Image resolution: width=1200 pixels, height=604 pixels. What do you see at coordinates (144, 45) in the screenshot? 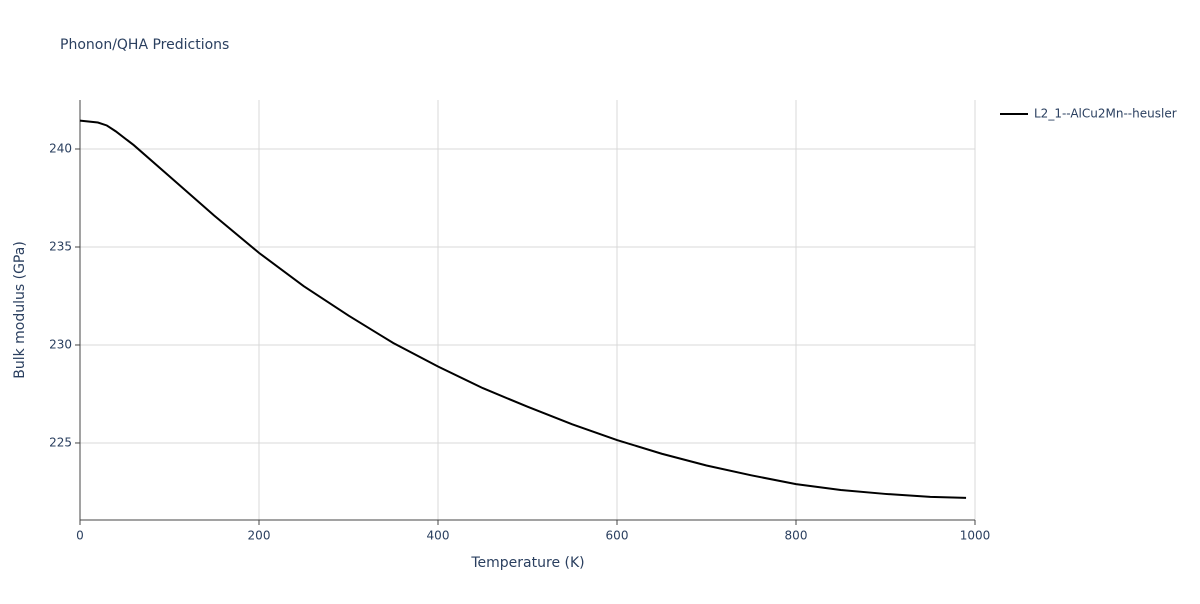
I see `chart-title: Phonon/QHA Predictions` at bounding box center [144, 45].